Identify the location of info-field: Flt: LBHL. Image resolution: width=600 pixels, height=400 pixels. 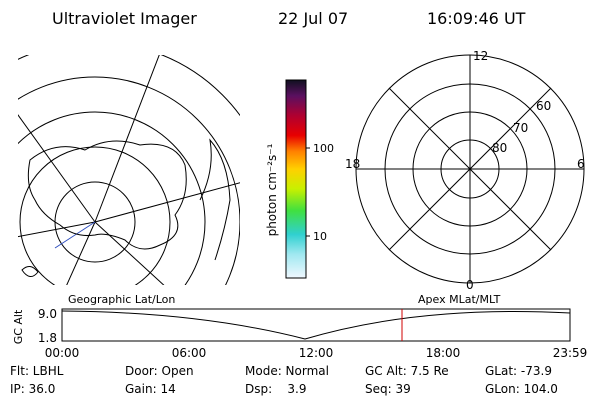
(37, 371).